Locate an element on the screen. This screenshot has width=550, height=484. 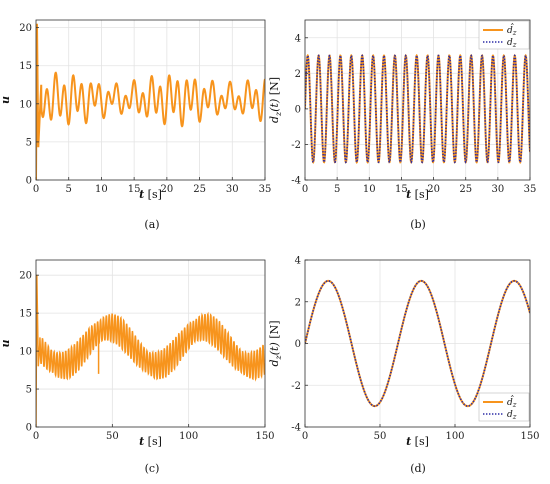
panel-caption: (c) is located at coordinates (152, 468).